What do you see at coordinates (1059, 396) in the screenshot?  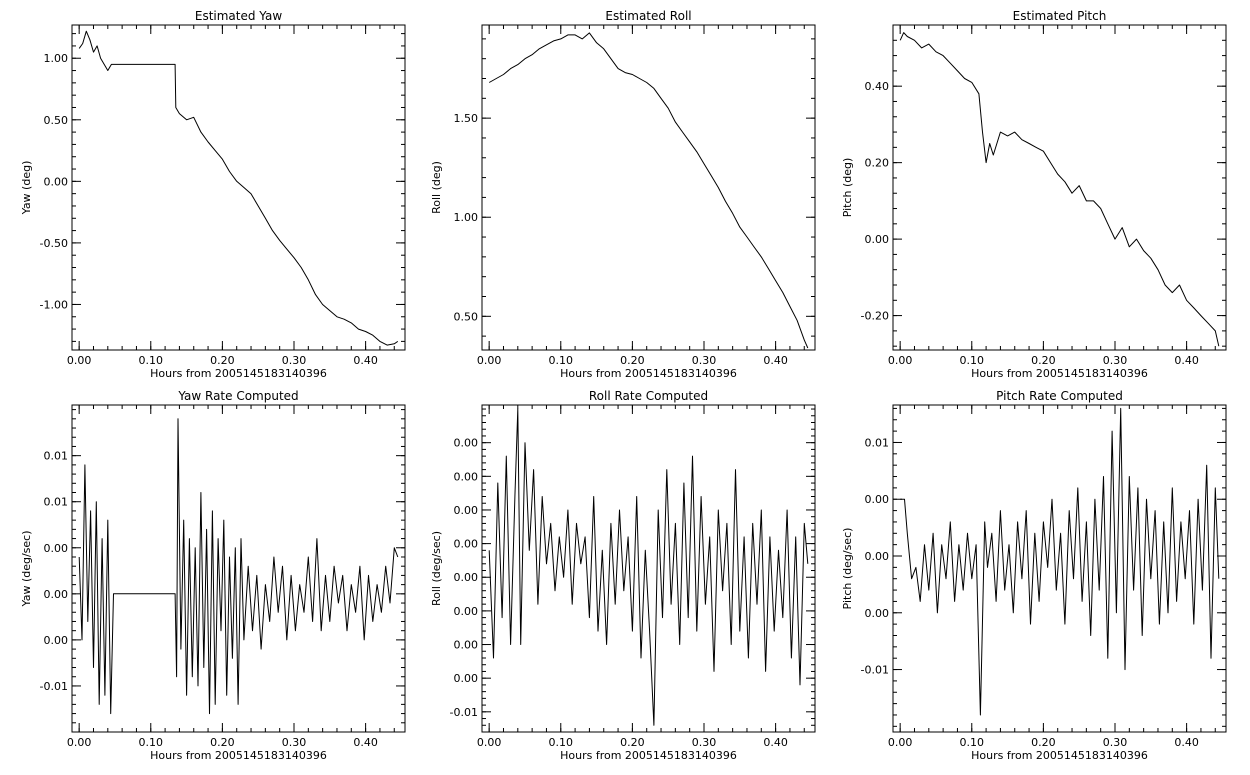 I see `chart-title: Pitch Rate Computed` at bounding box center [1059, 396].